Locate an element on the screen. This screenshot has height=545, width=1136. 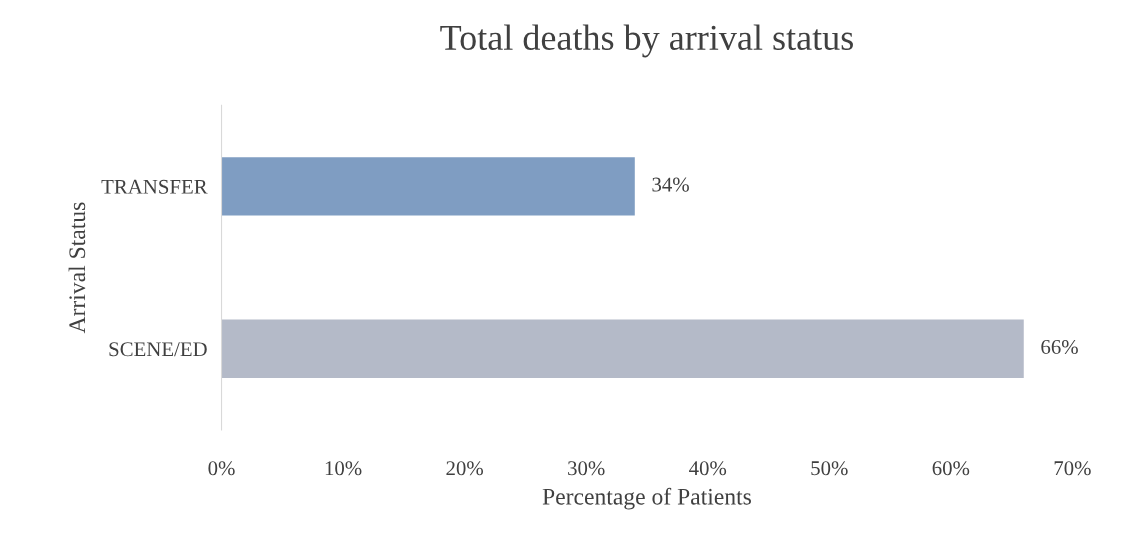
x-axis-title: Percentage of Patients is located at coordinates (646, 498).